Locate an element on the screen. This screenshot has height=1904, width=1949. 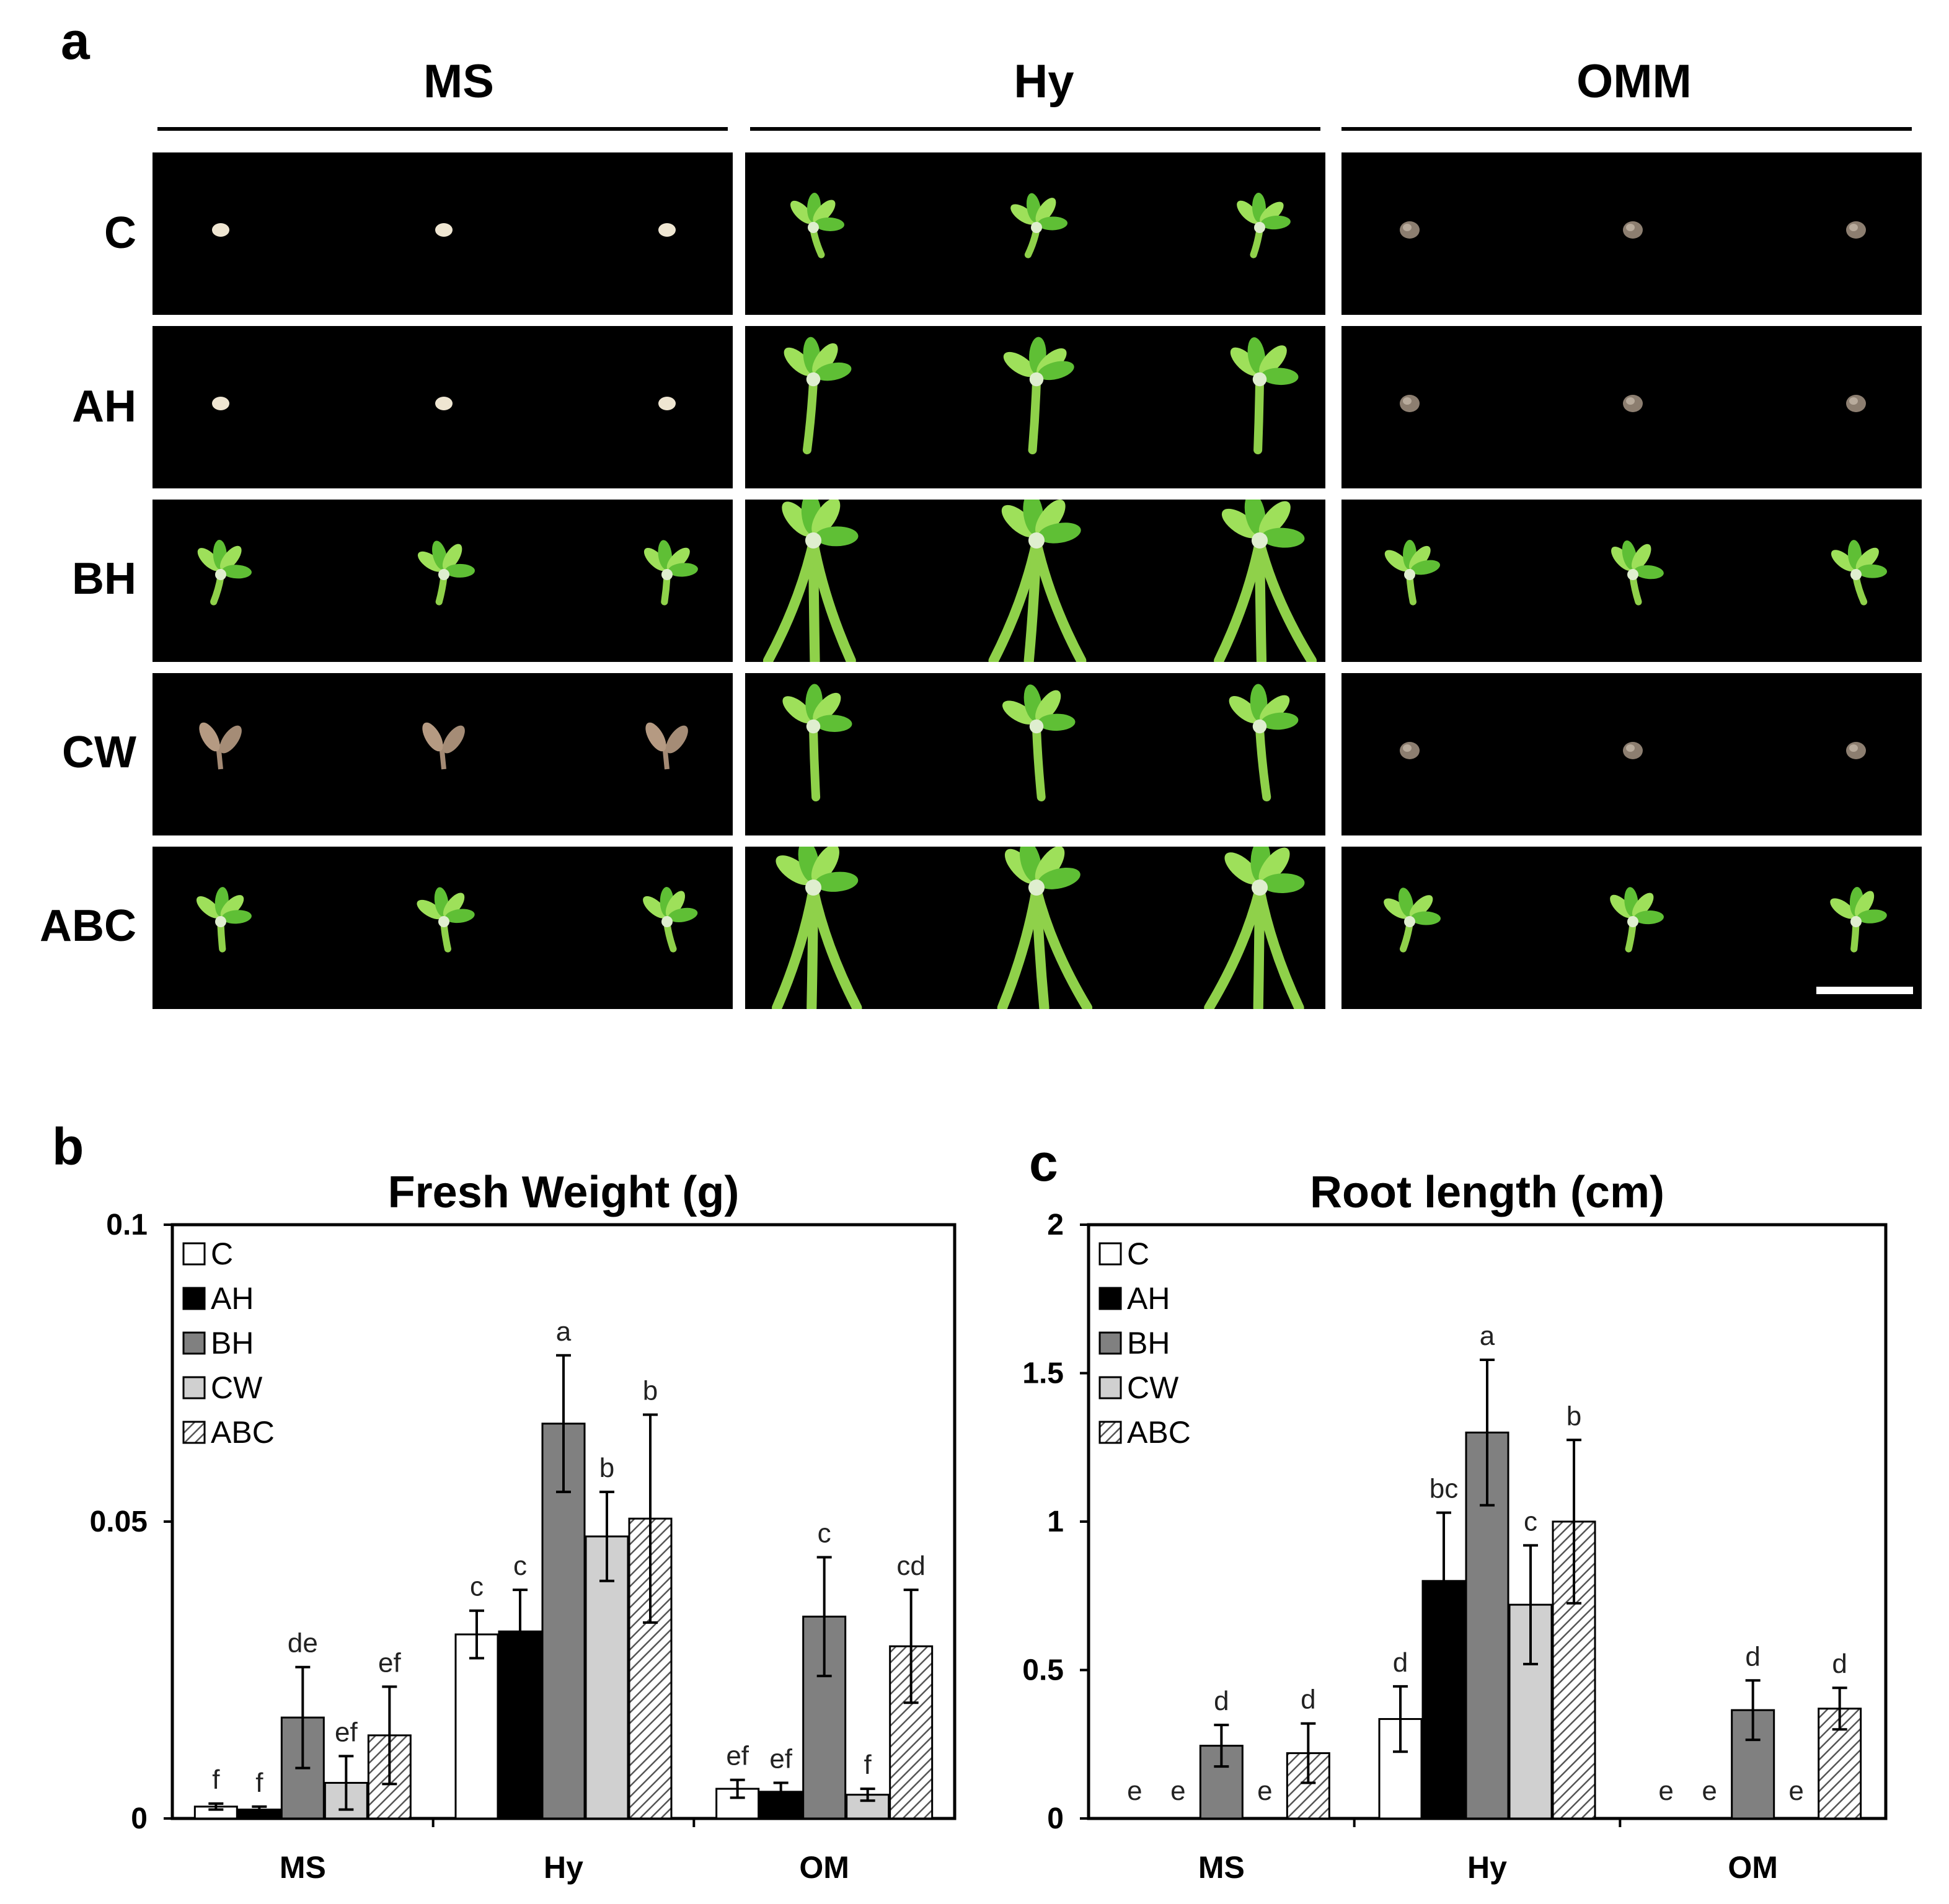
chart-title: Fresh Weight (g) is located at coordinates (564, 1192).